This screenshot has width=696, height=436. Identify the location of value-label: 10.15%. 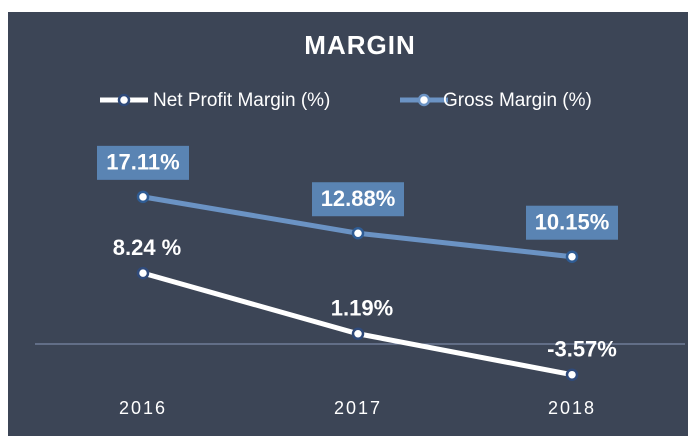
(572, 222).